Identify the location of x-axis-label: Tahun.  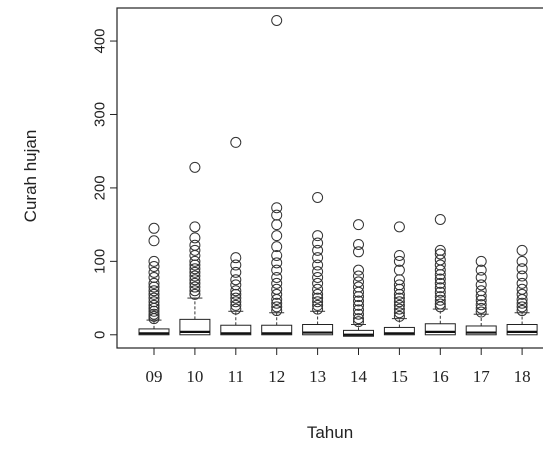
(330, 432).